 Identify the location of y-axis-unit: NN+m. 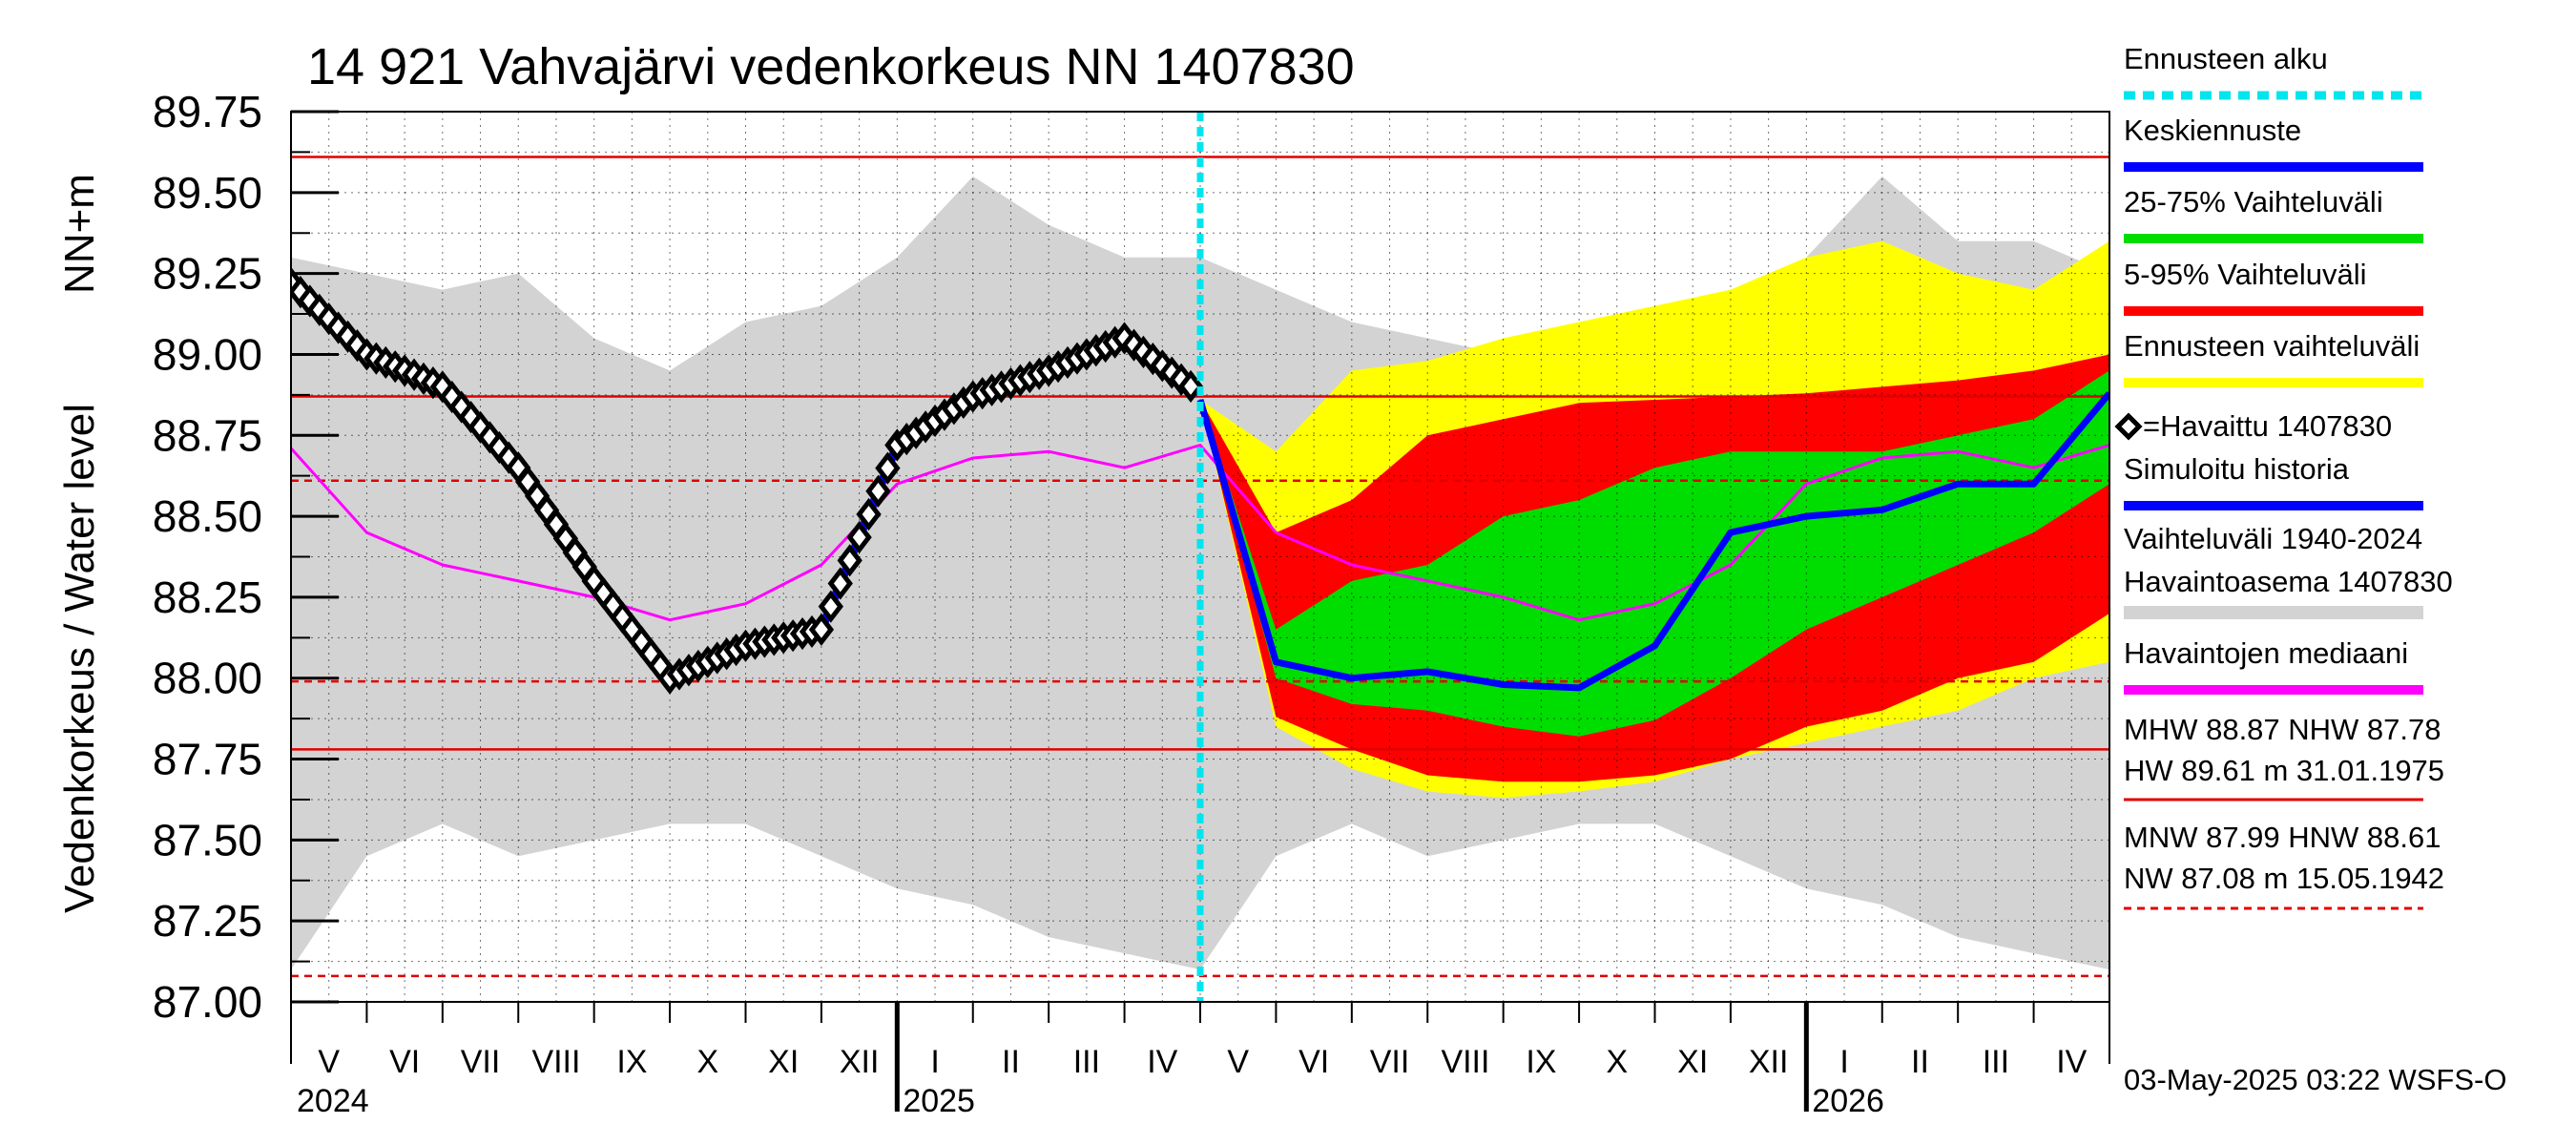
(79, 234).